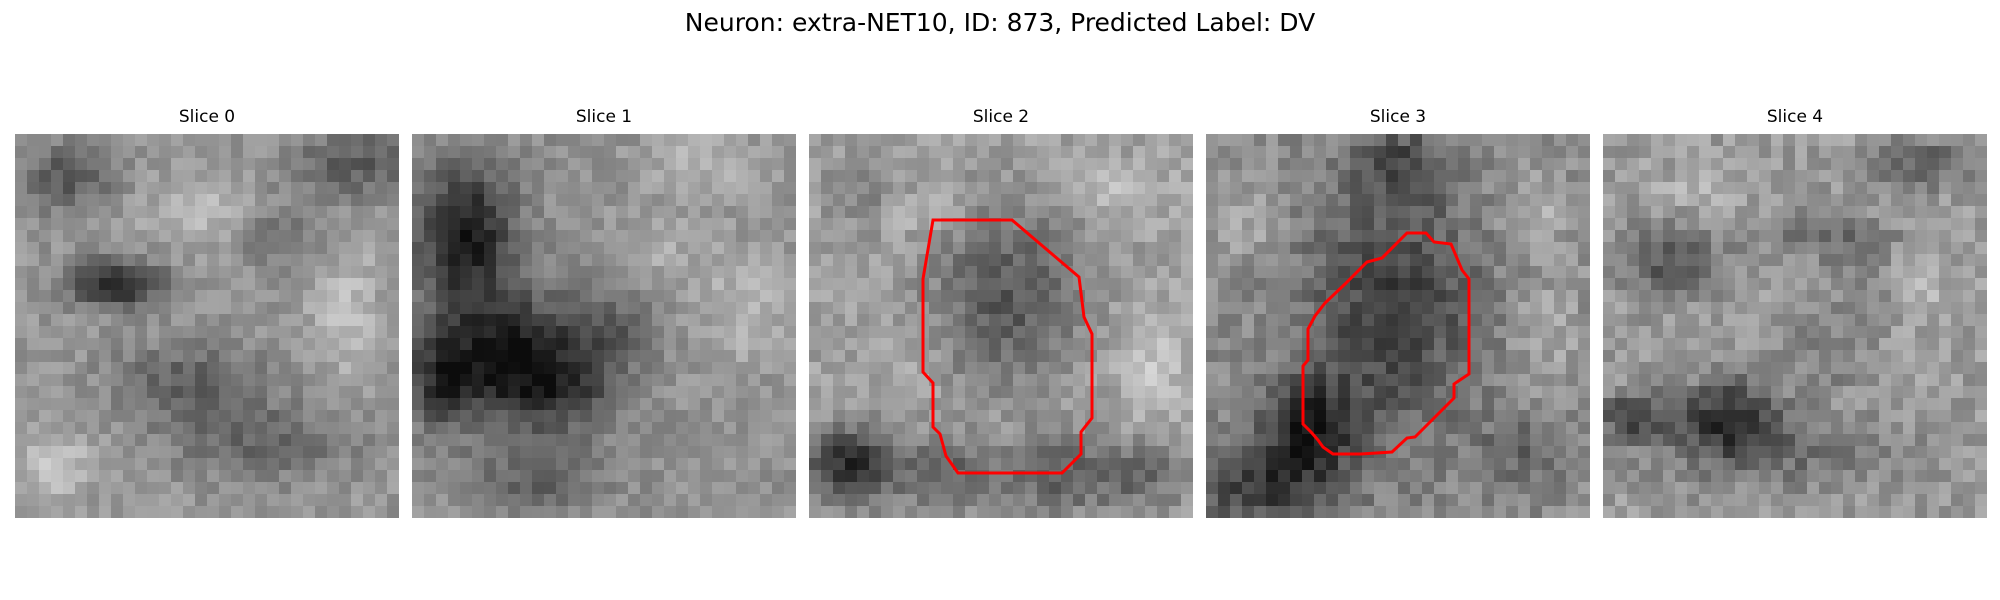 Image resolution: width=2000 pixels, height=600 pixels. What do you see at coordinates (1795, 117) in the screenshot?
I see `slice-title-4: Slice 4` at bounding box center [1795, 117].